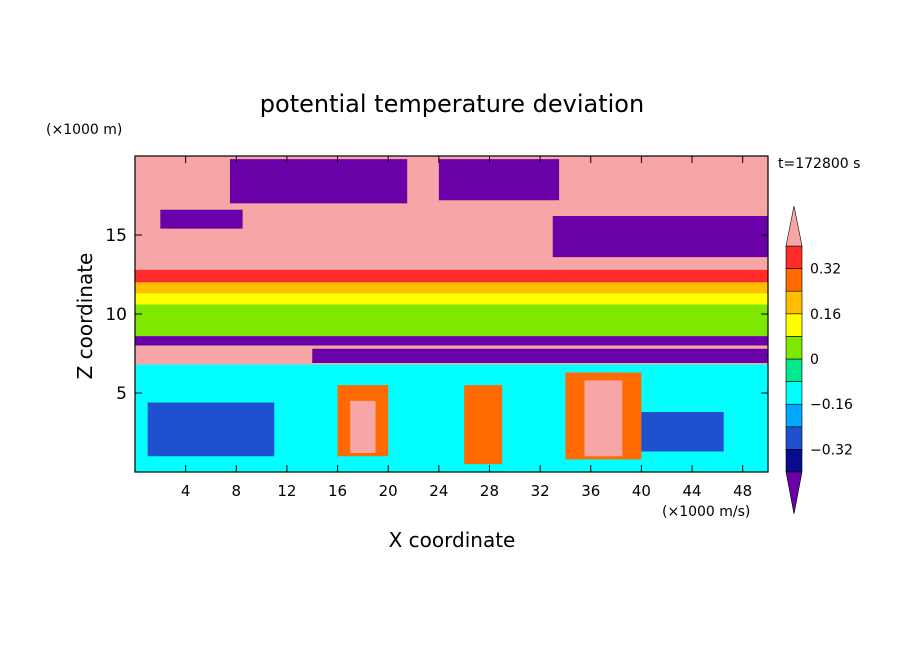  Describe the element at coordinates (825, 315) in the screenshot. I see `colorbar-tick-label: 0.16` at that location.